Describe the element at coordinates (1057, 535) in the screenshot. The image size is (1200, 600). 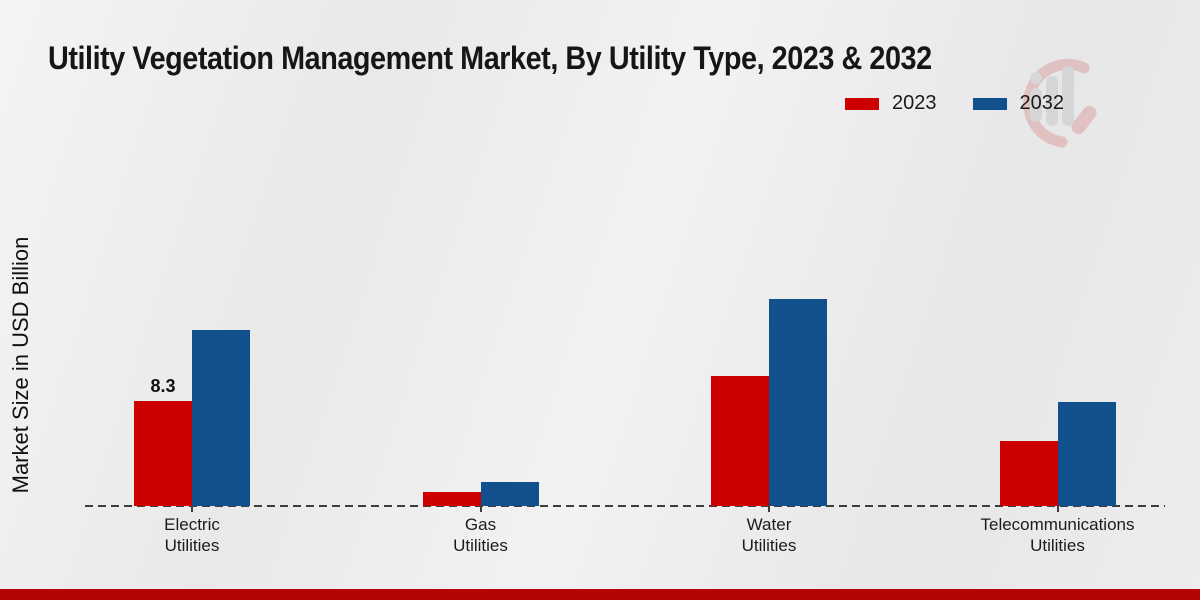
I see `x-category-label: Telecommunications Utilities` at that location.